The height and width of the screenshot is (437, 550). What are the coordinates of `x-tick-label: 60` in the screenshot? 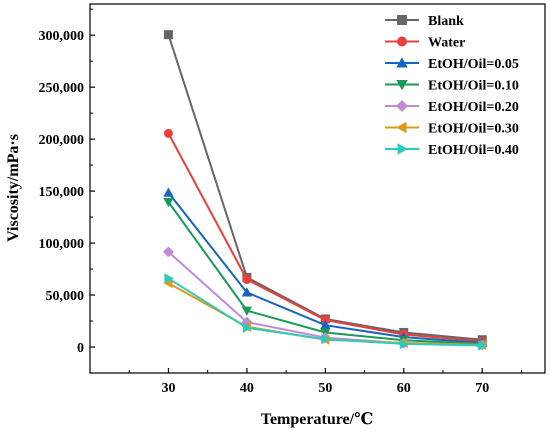 It's located at (404, 388).